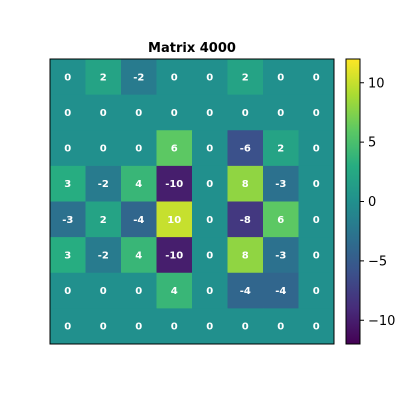 The height and width of the screenshot is (400, 400). What do you see at coordinates (353, 201) in the screenshot?
I see `colorbar` at bounding box center [353, 201].